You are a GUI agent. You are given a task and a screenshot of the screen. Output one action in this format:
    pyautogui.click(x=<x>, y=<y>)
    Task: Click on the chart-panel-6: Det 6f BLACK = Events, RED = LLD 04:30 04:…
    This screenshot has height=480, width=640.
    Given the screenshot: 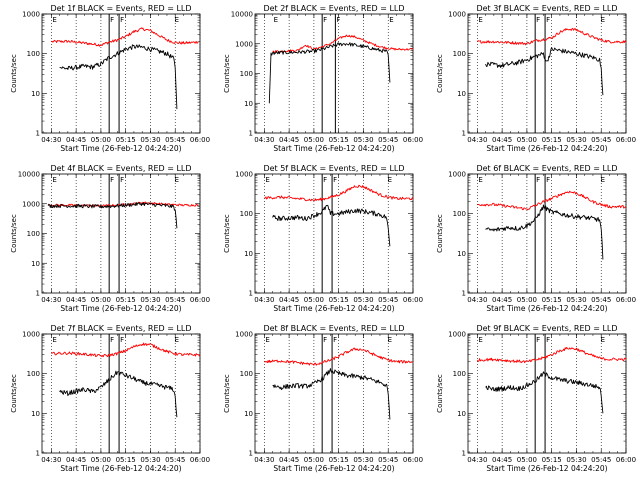 What is the action you would take?
    pyautogui.click(x=536, y=238)
    